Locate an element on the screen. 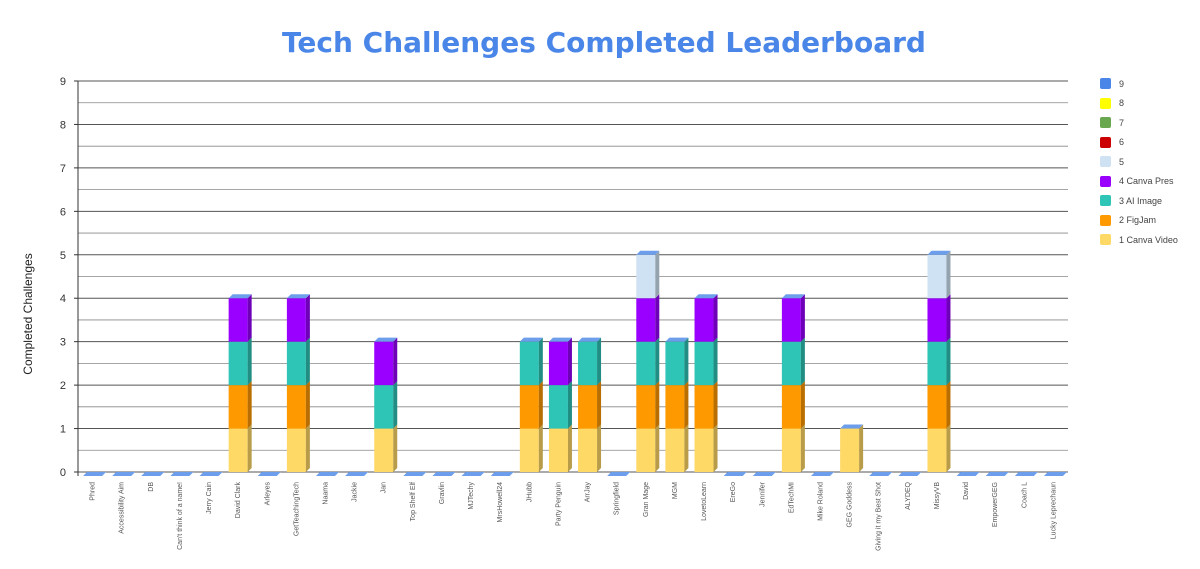 The height and width of the screenshot is (569, 1200). x-tick-label: Mike Roland is located at coordinates (821, 501).